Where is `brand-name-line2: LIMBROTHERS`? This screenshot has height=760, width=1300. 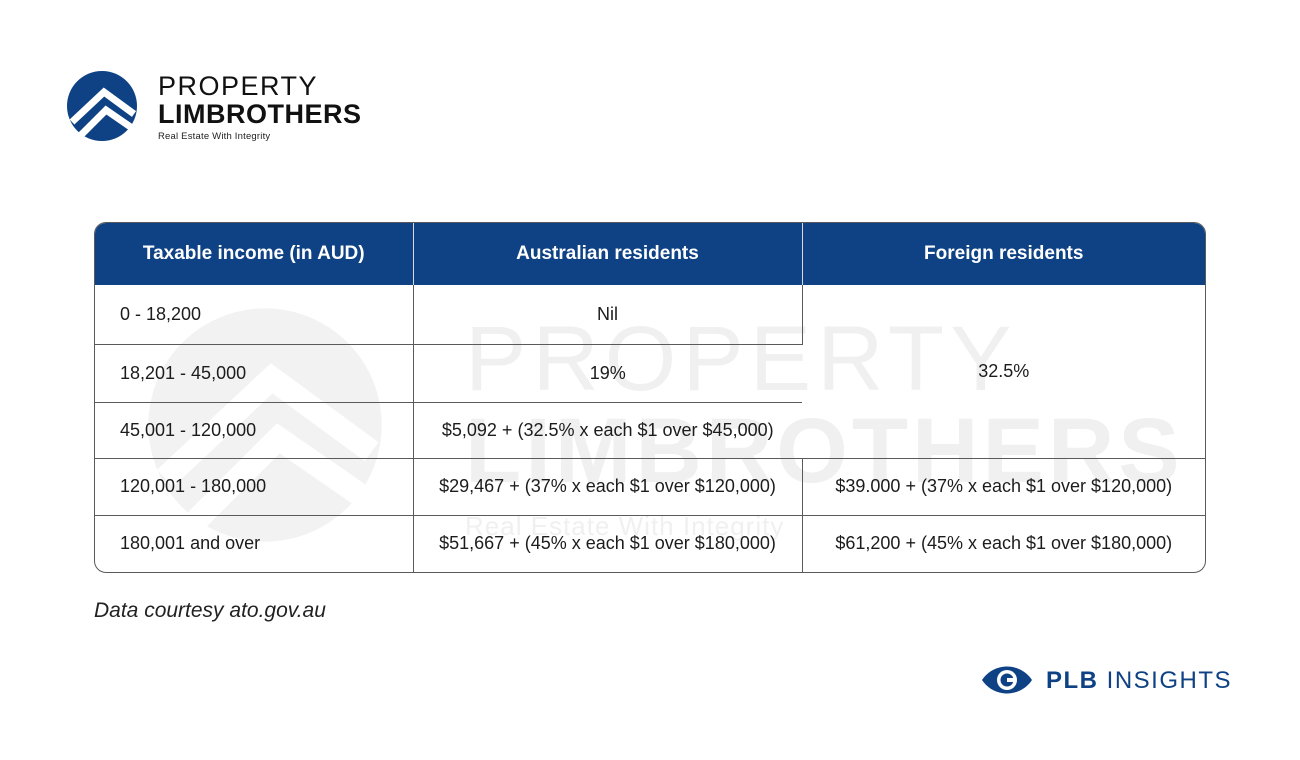 brand-name-line2: LIMBROTHERS is located at coordinates (260, 114).